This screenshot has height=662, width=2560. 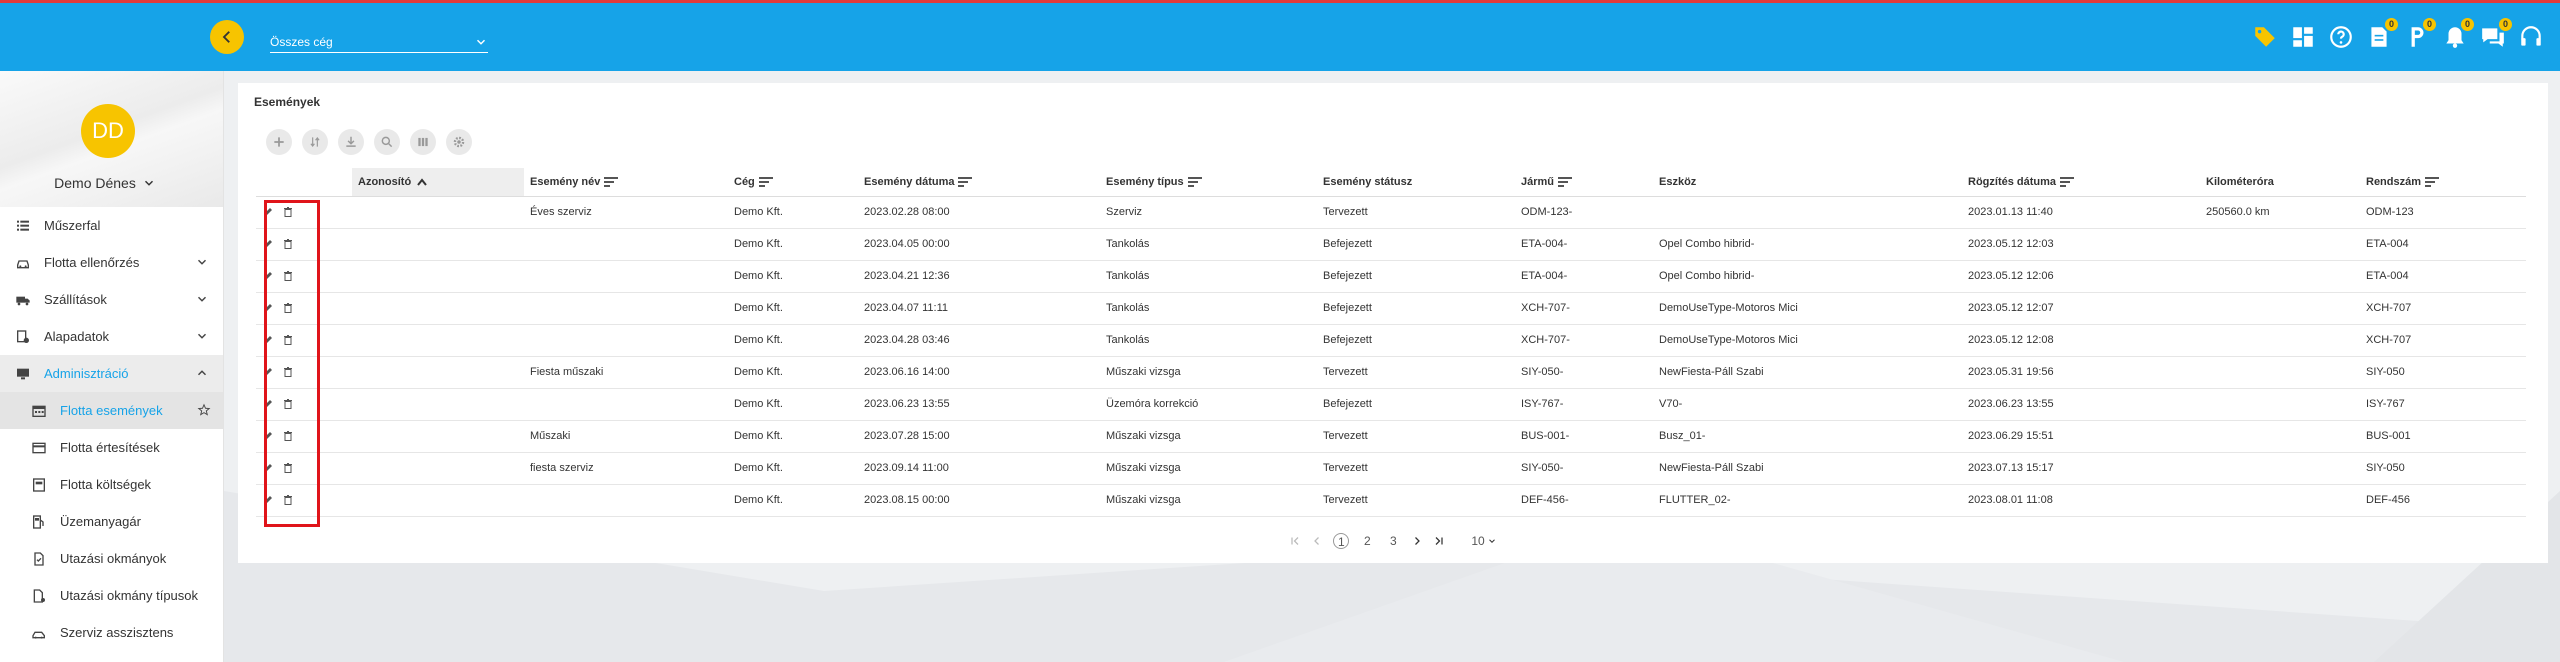 What do you see at coordinates (459, 142) in the screenshot?
I see `settings-button` at bounding box center [459, 142].